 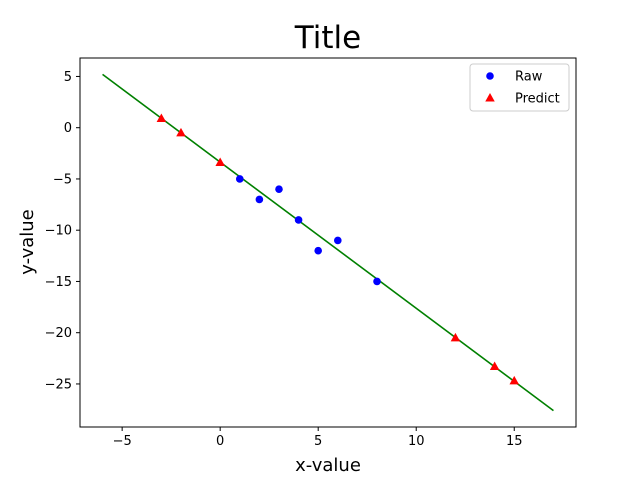 What do you see at coordinates (328, 465) in the screenshot?
I see `x-axis-label: x-value` at bounding box center [328, 465].